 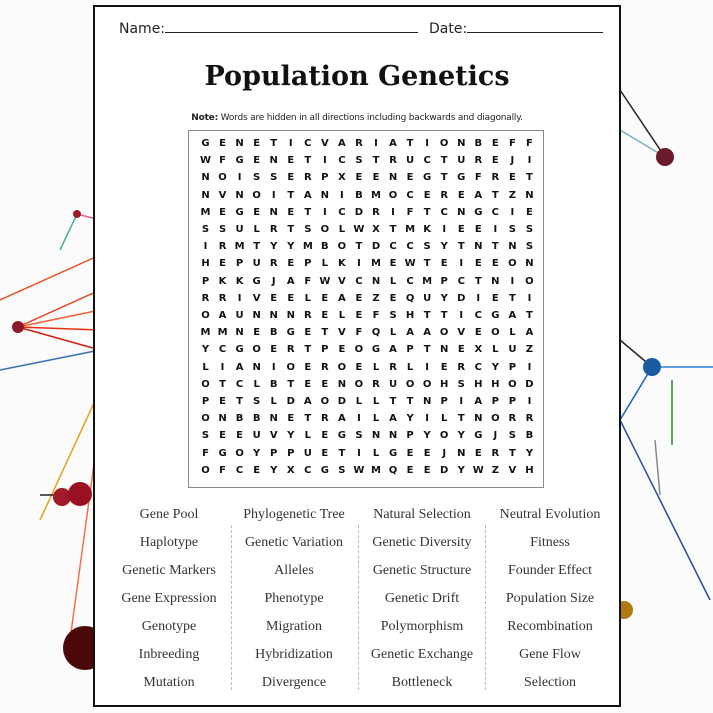 What do you see at coordinates (205, 264) in the screenshot?
I see `grid-letter: H` at bounding box center [205, 264].